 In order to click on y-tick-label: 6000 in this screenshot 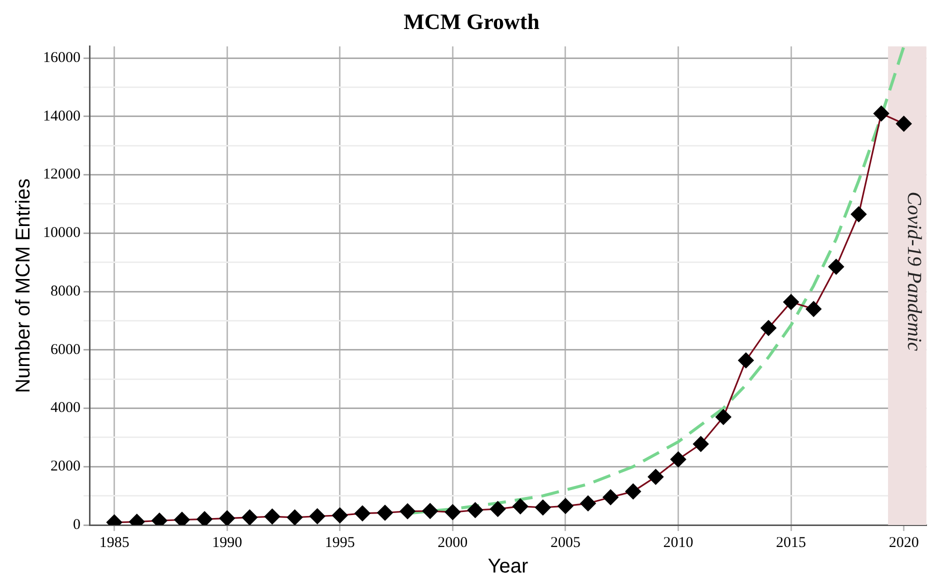, I will do `click(65, 350)`.